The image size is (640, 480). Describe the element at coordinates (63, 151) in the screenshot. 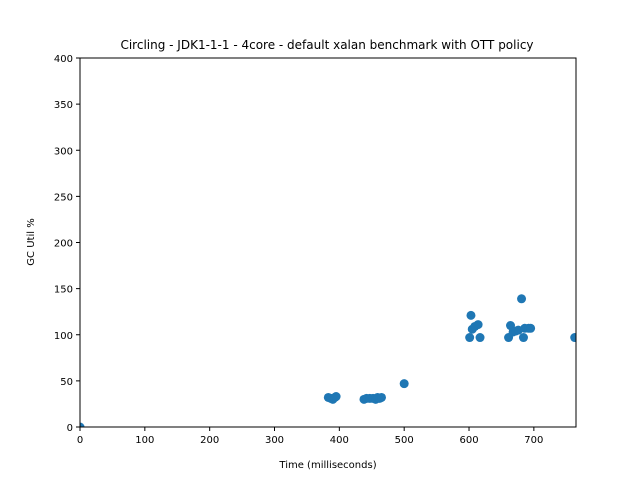

I see `y-tick-label: 300` at that location.